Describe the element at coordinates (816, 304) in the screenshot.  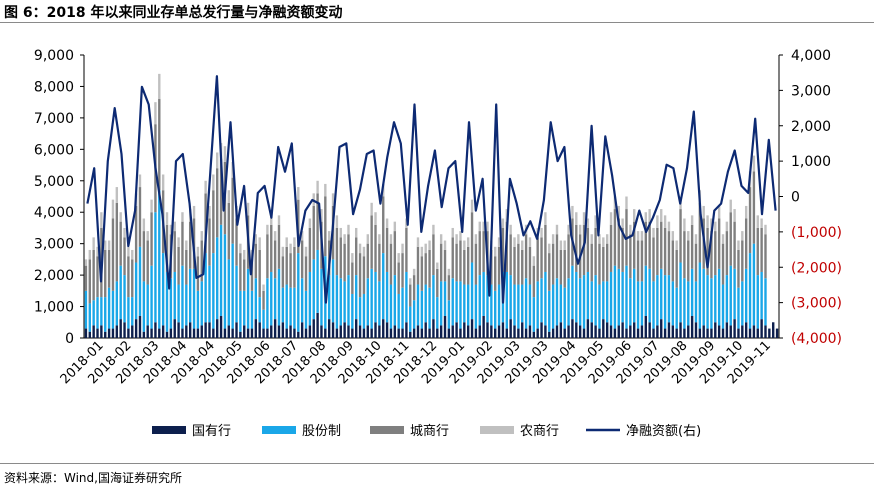
I see `right-tick-label: (3,000)` at that location.